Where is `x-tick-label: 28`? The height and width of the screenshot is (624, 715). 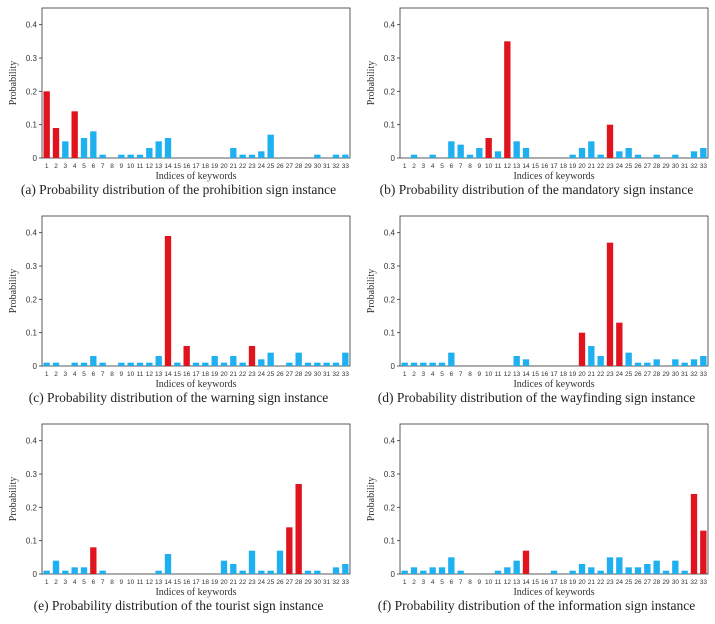
x-tick-label: 28 is located at coordinates (657, 166).